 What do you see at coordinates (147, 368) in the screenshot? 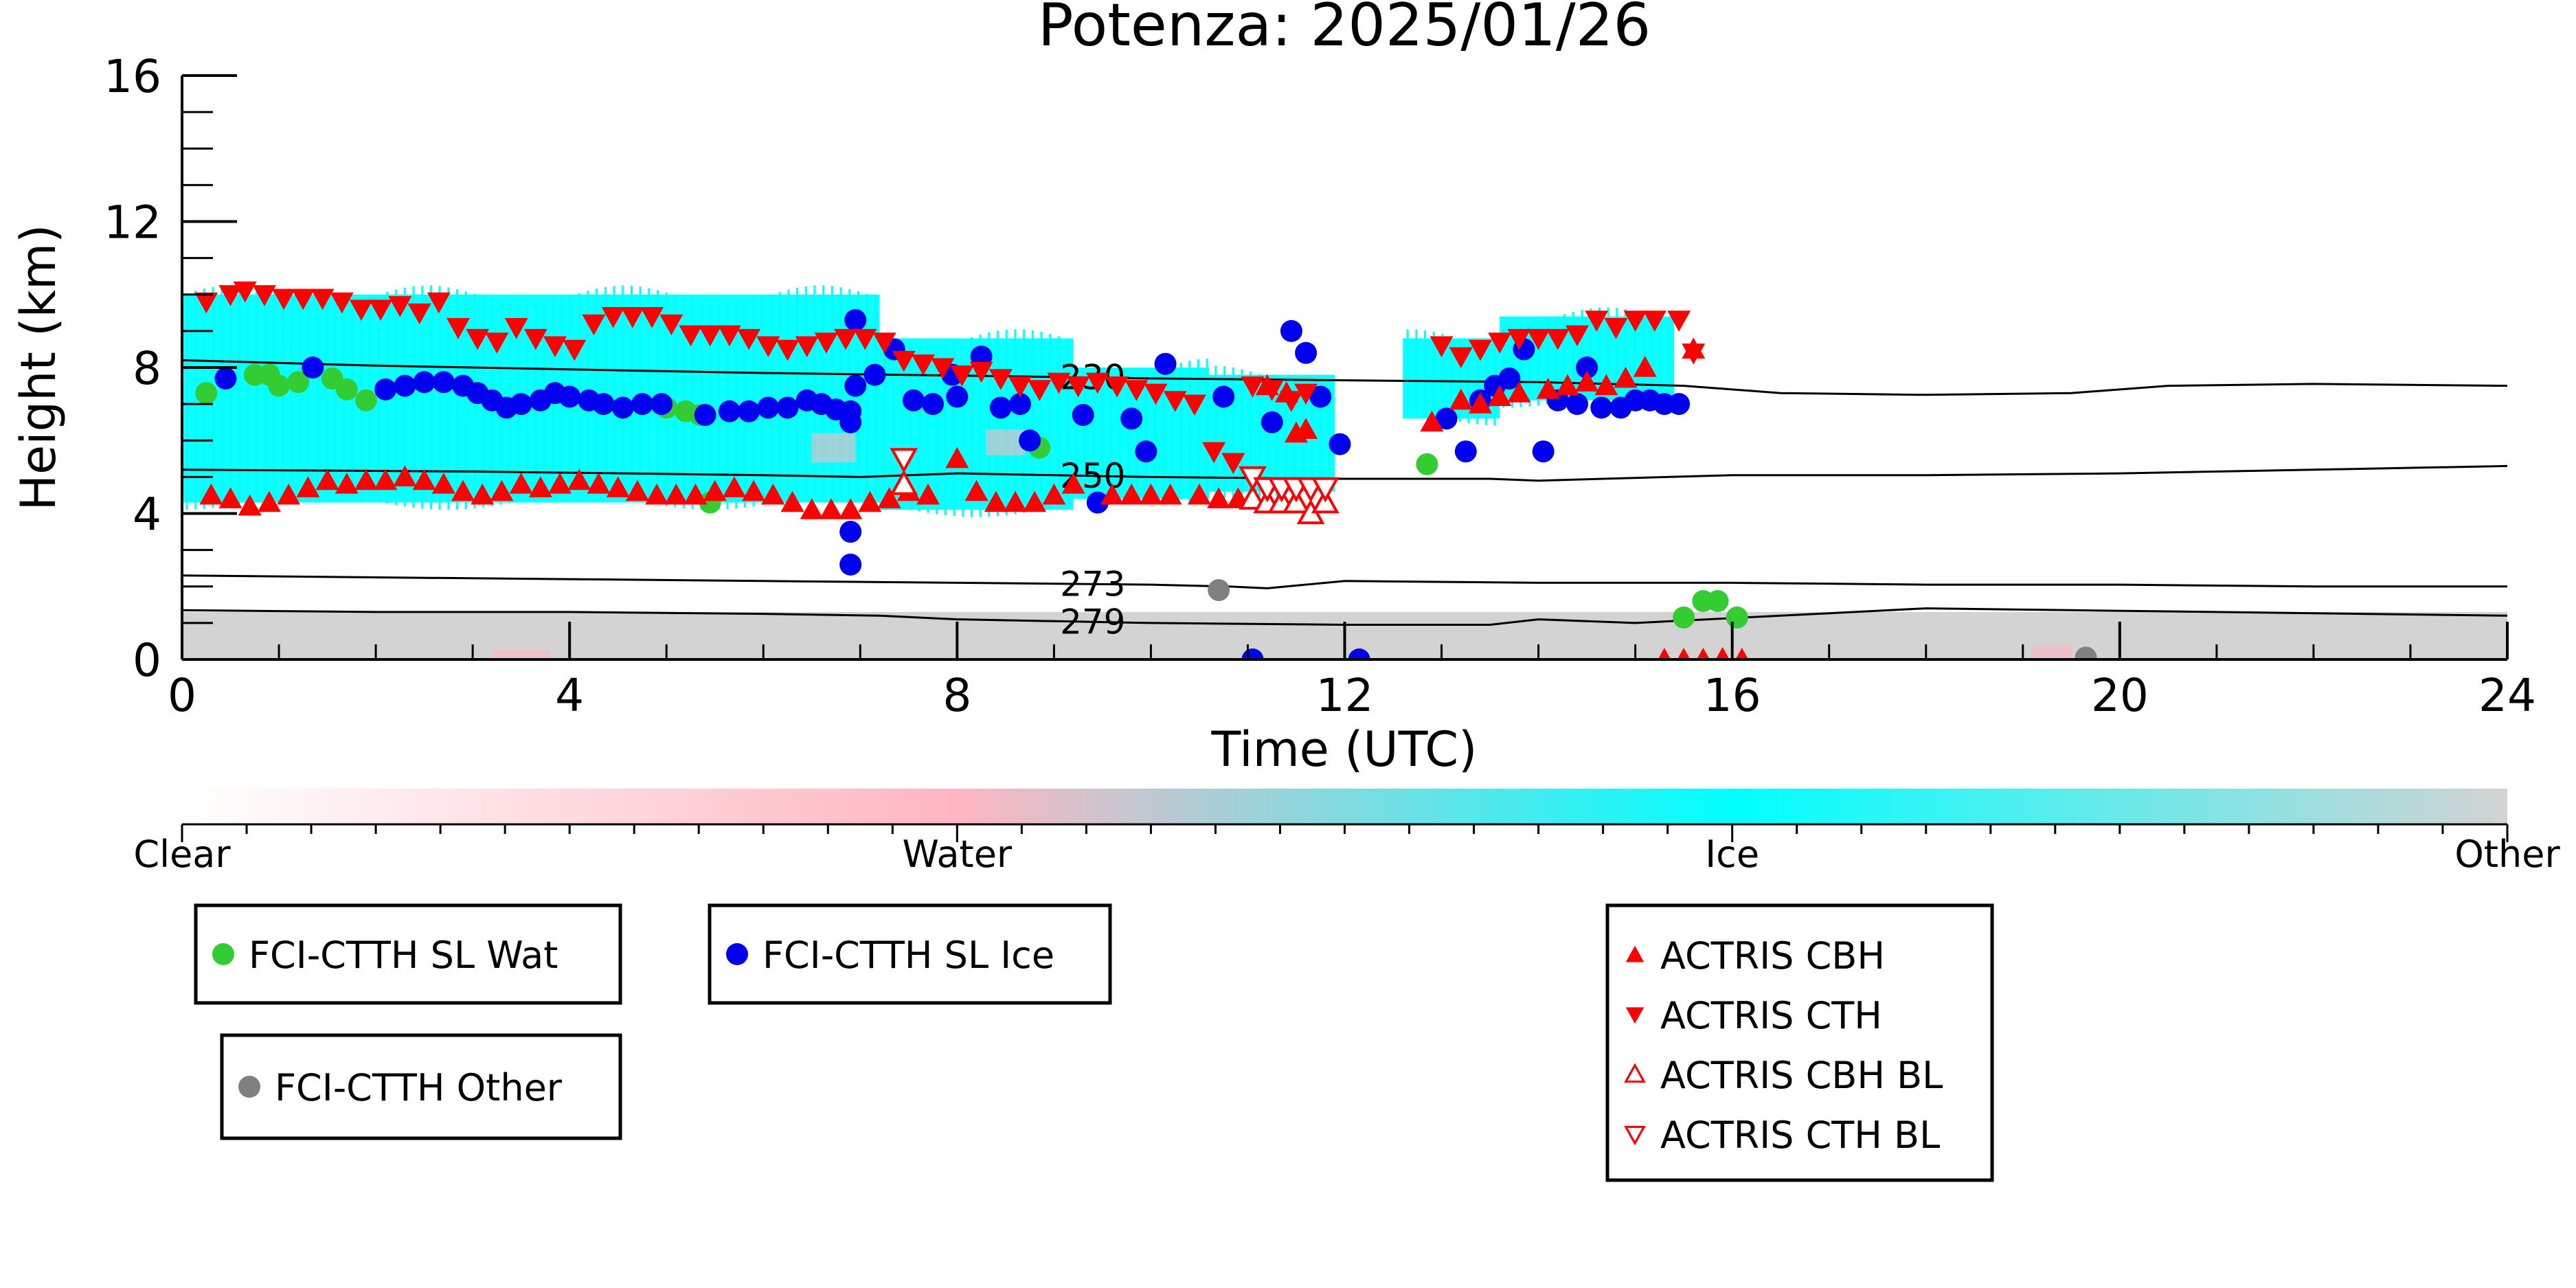
I see `y-tick-label: 8` at bounding box center [147, 368].